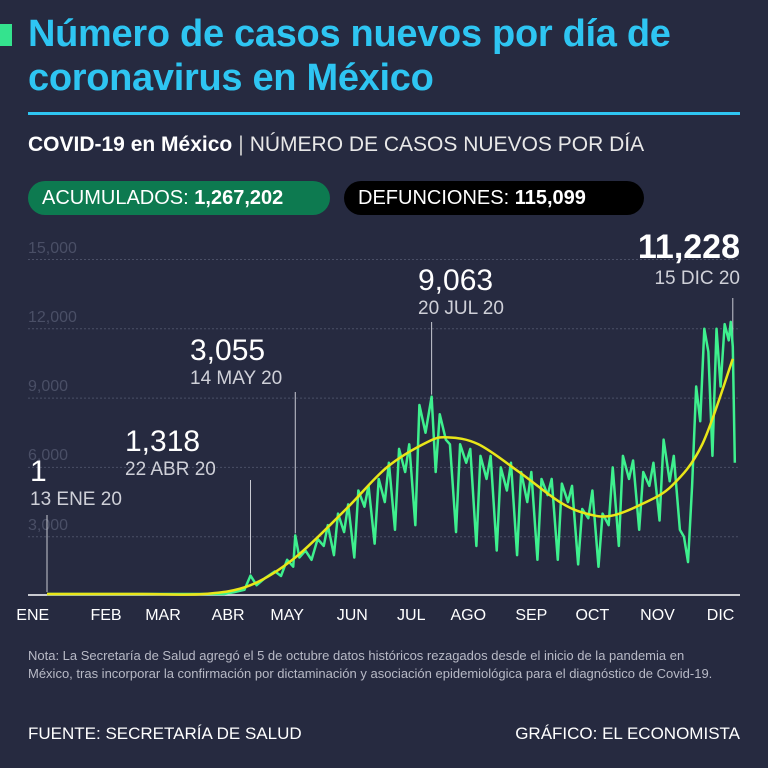 The width and height of the screenshot is (768, 768). I want to click on accumulated-label: ACUMULADOS:, so click(115, 198).